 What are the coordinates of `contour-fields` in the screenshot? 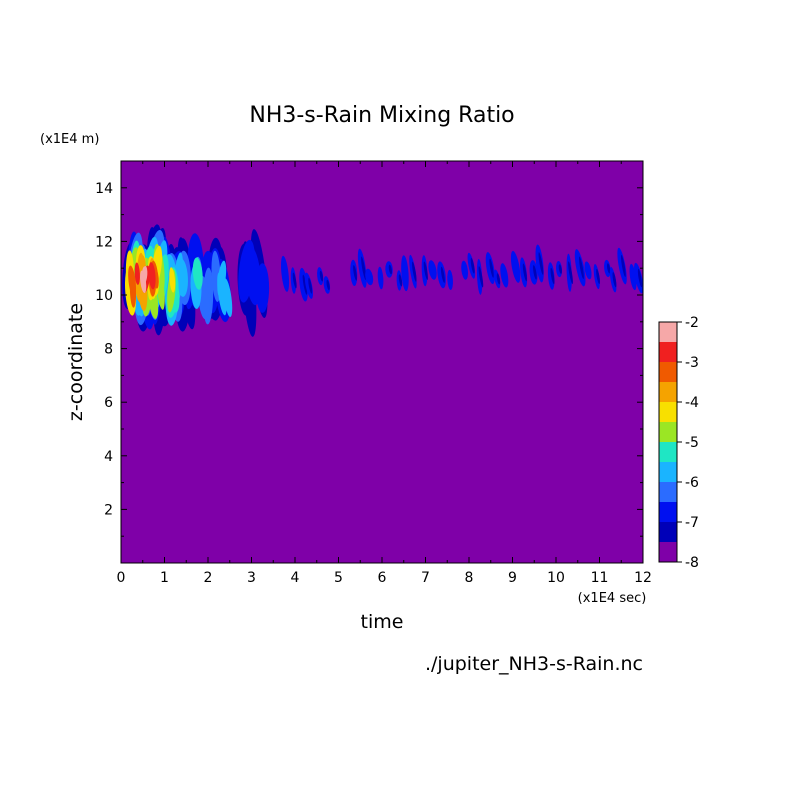 It's located at (395, 280).